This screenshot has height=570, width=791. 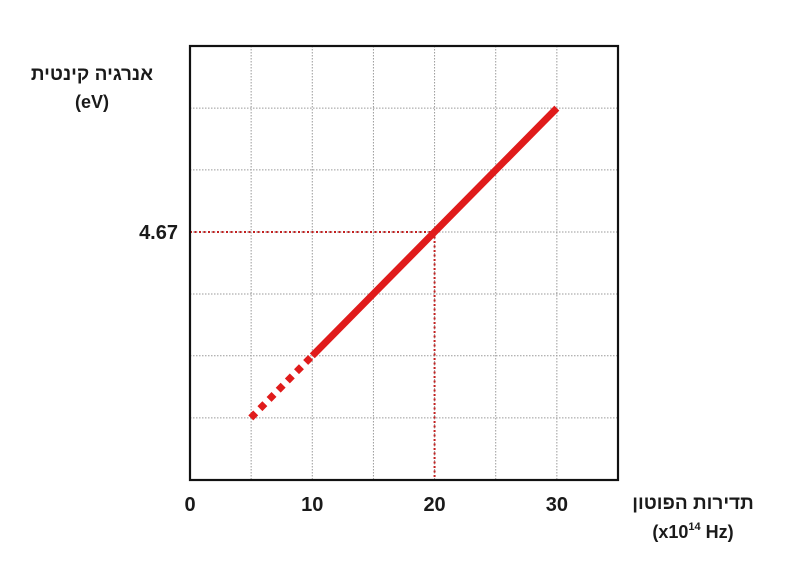 What do you see at coordinates (670, 532) in the screenshot?
I see `x-axis-unit-prefix: (x10` at bounding box center [670, 532].